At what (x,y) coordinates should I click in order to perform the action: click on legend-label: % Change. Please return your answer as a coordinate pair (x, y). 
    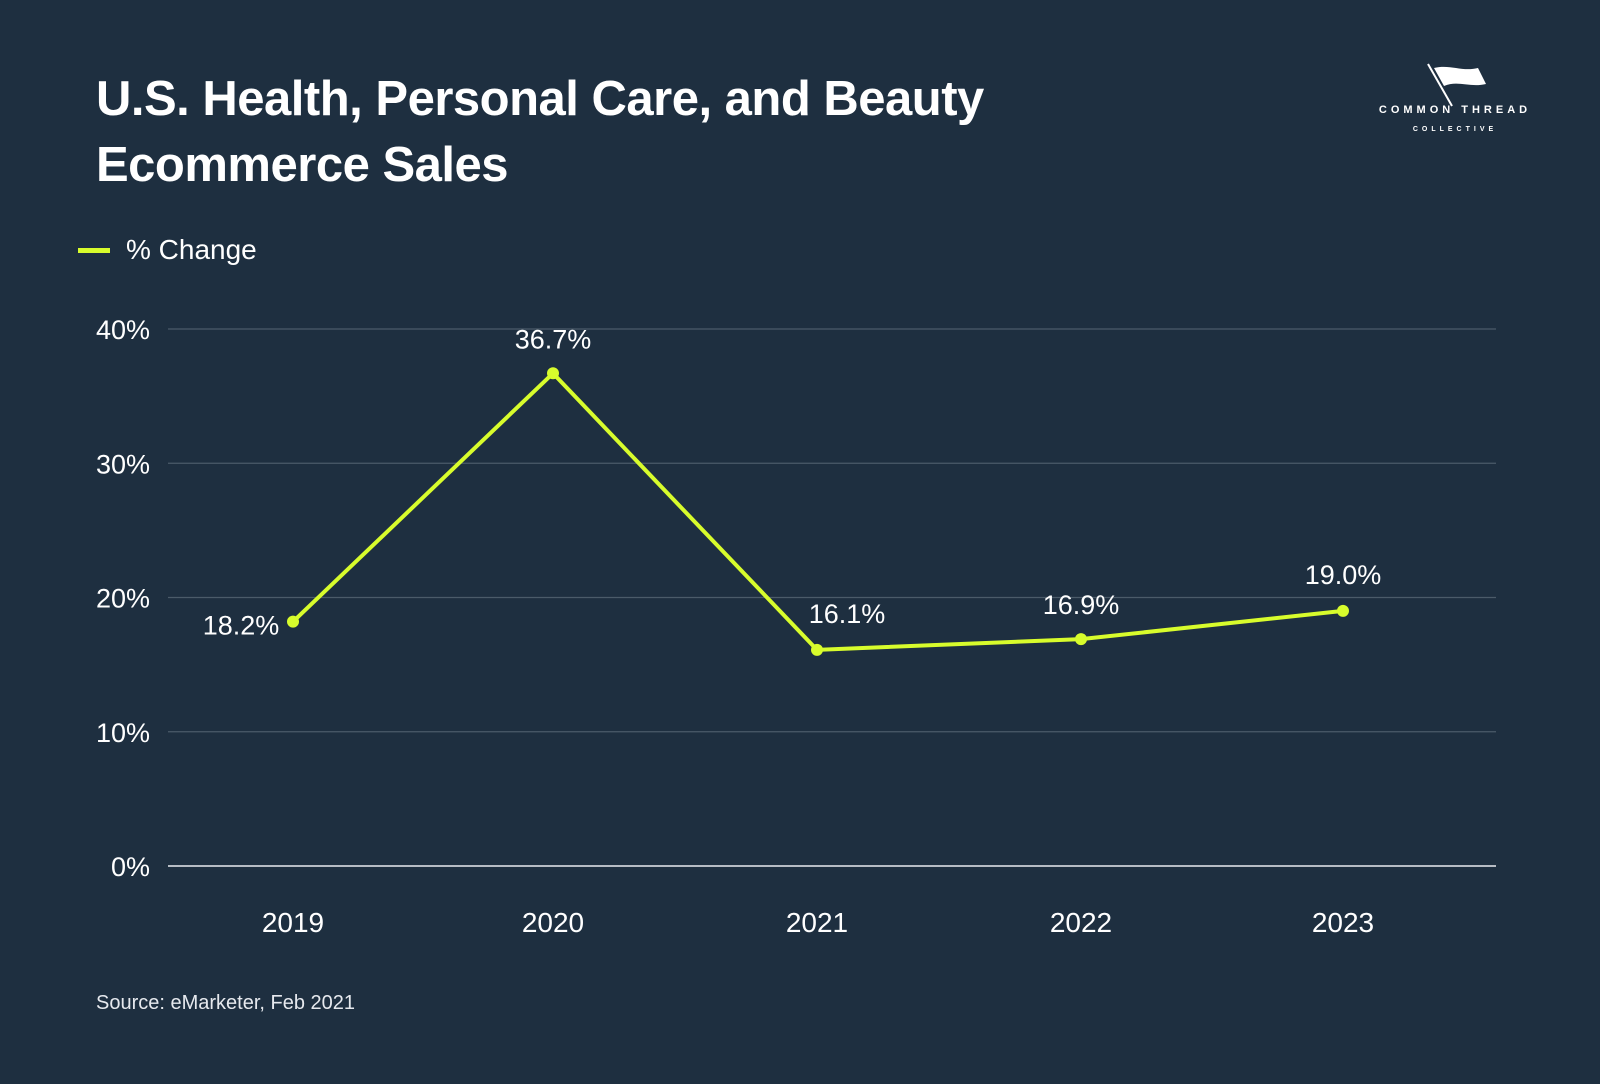
    Looking at the image, I should click on (191, 249).